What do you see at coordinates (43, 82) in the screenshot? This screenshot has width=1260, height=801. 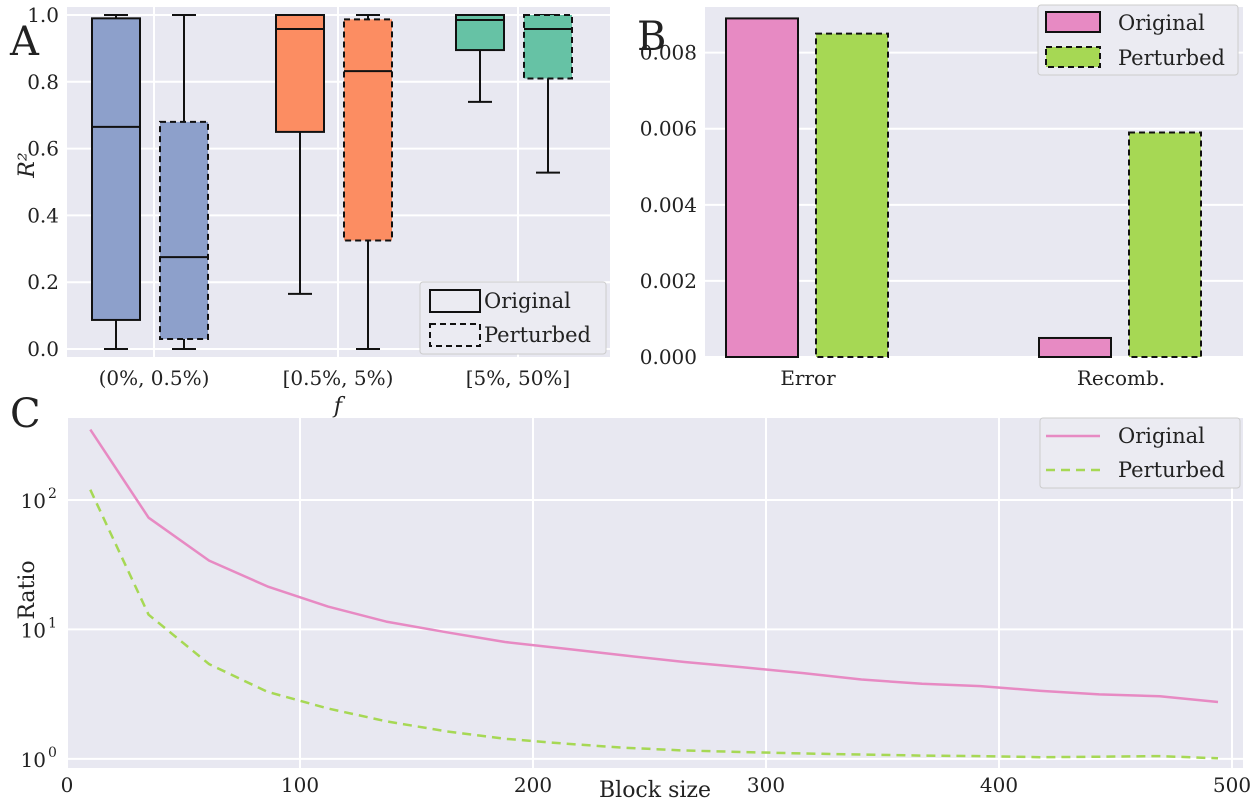 I see `panel-a-y-tick-label: 0.8` at bounding box center [43, 82].